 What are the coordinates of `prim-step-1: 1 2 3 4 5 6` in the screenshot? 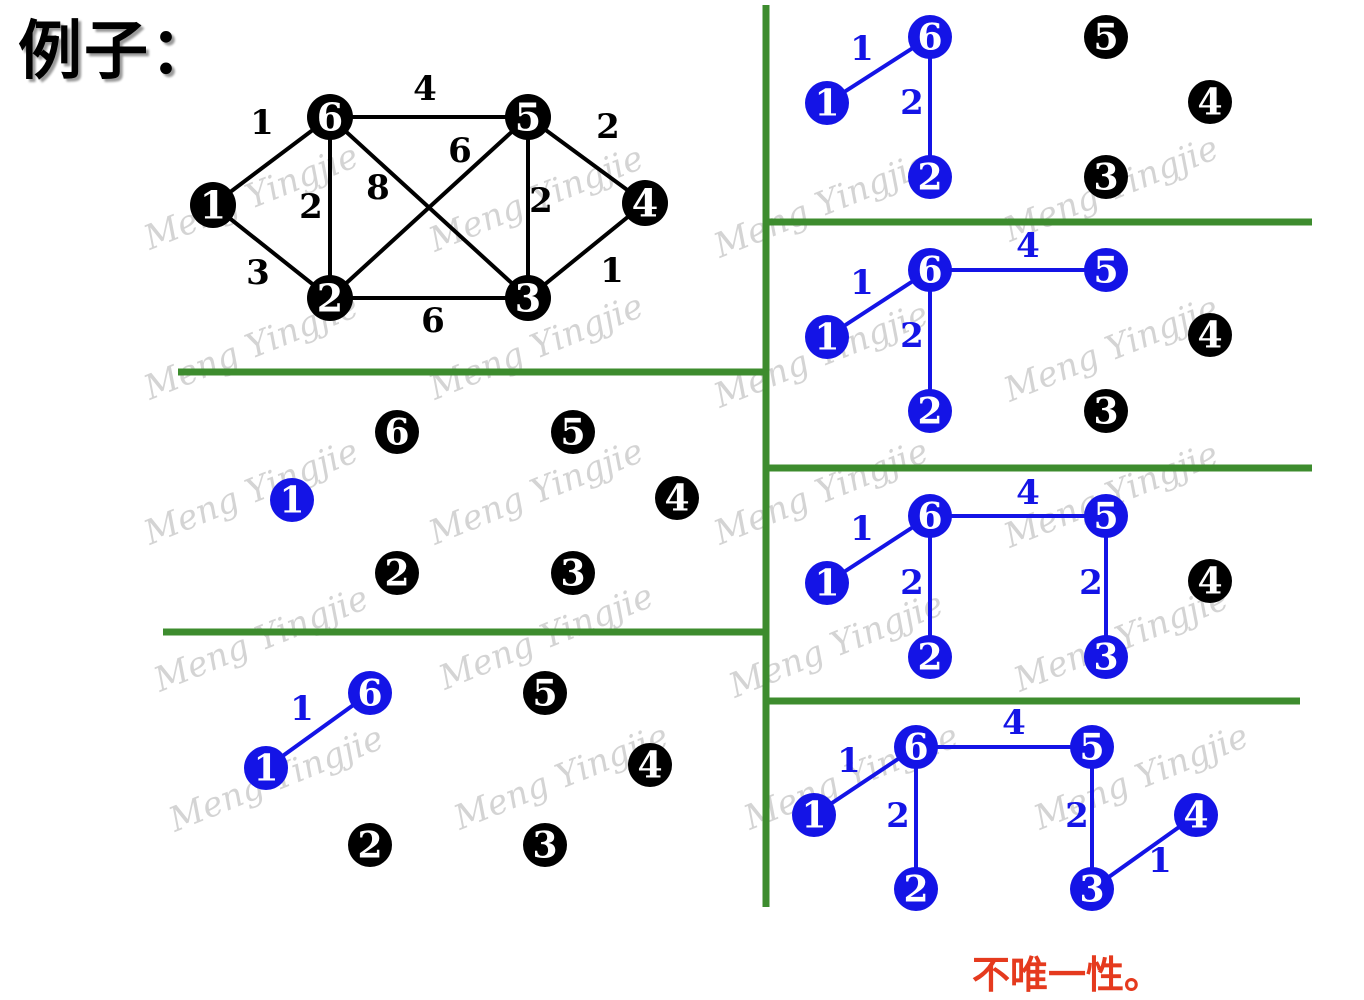 It's located at (484, 502).